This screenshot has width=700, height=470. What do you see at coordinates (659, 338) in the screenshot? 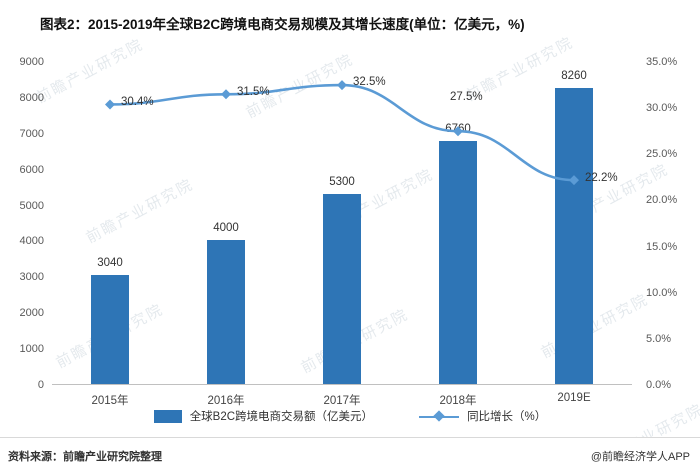
I see `right-axis-tick: 5.0%` at bounding box center [659, 338].